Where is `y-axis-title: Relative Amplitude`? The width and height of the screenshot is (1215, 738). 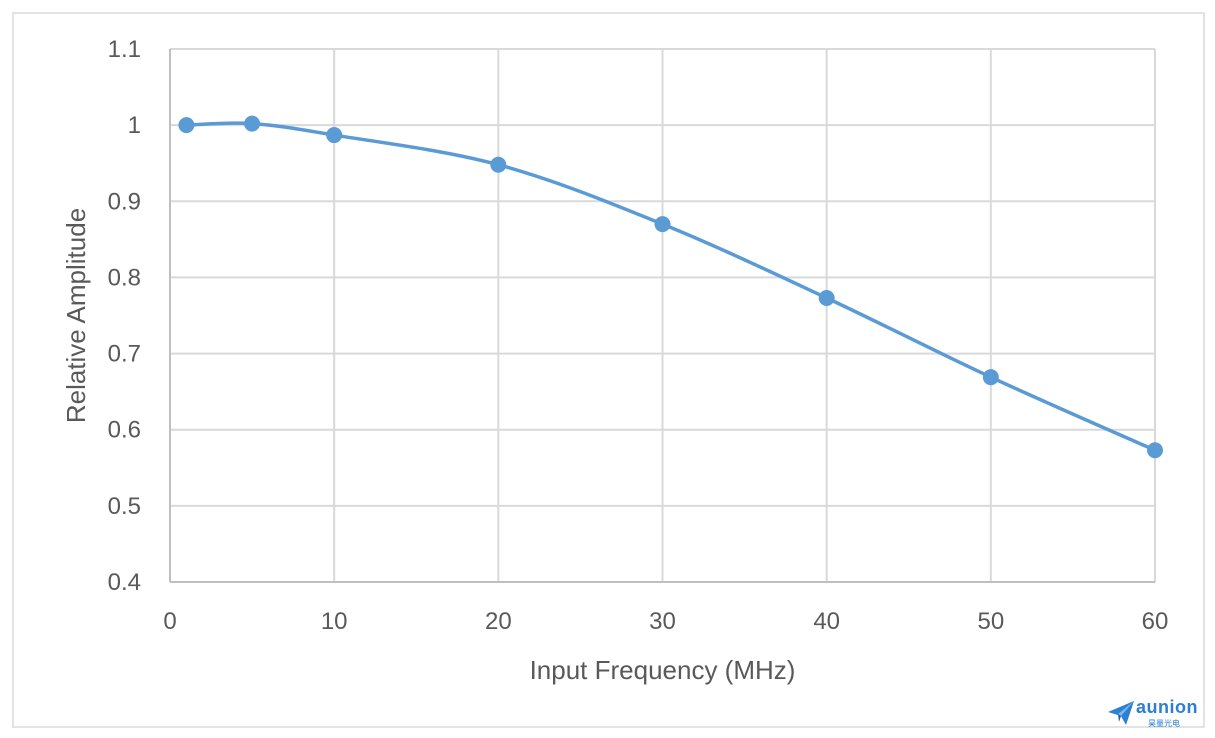 y-axis-title: Relative Amplitude is located at coordinates (76, 315).